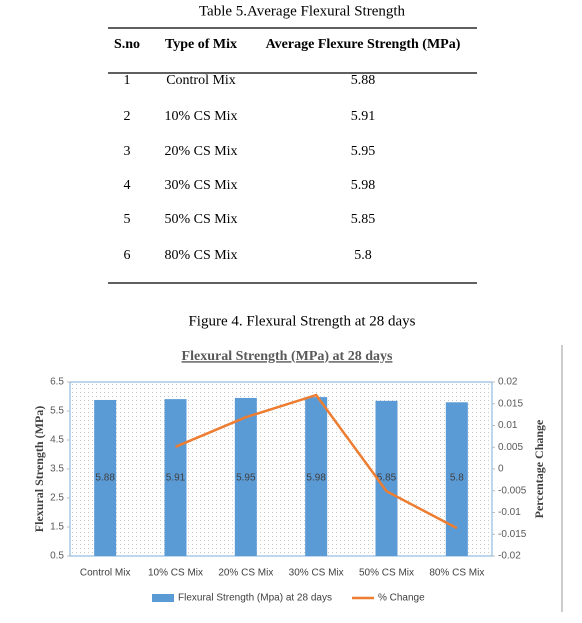 The width and height of the screenshot is (582, 623). I want to click on table-cell: 30% CS Mix, so click(200, 185).